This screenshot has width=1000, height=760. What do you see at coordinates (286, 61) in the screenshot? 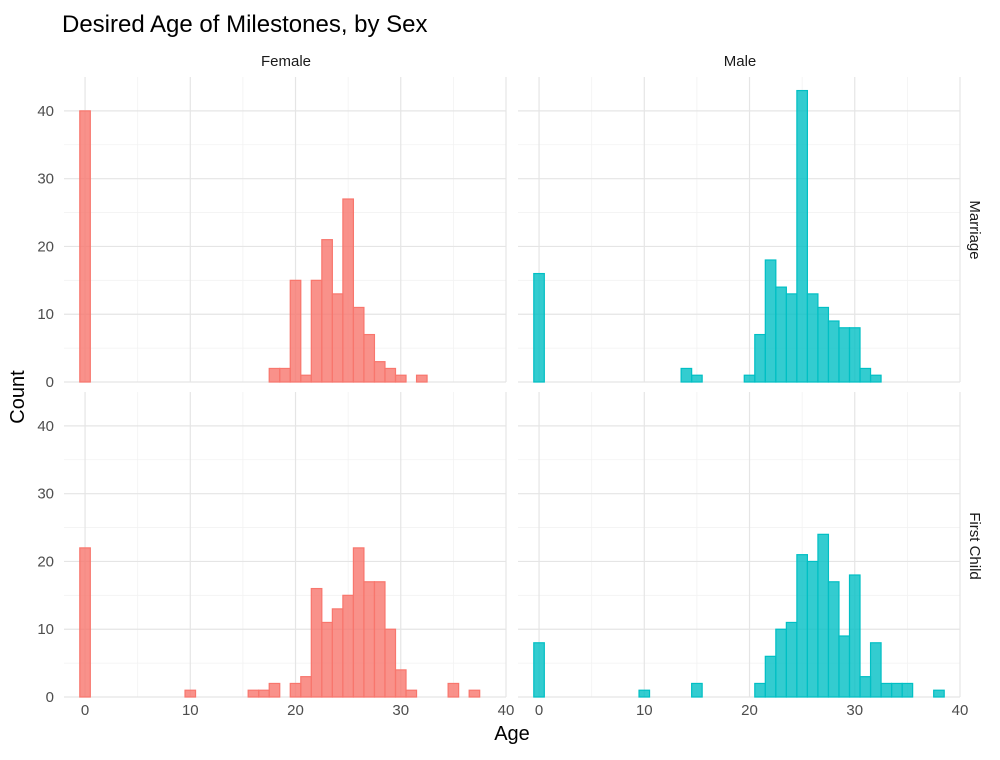
I see `strip-label-female: Female` at bounding box center [286, 61].